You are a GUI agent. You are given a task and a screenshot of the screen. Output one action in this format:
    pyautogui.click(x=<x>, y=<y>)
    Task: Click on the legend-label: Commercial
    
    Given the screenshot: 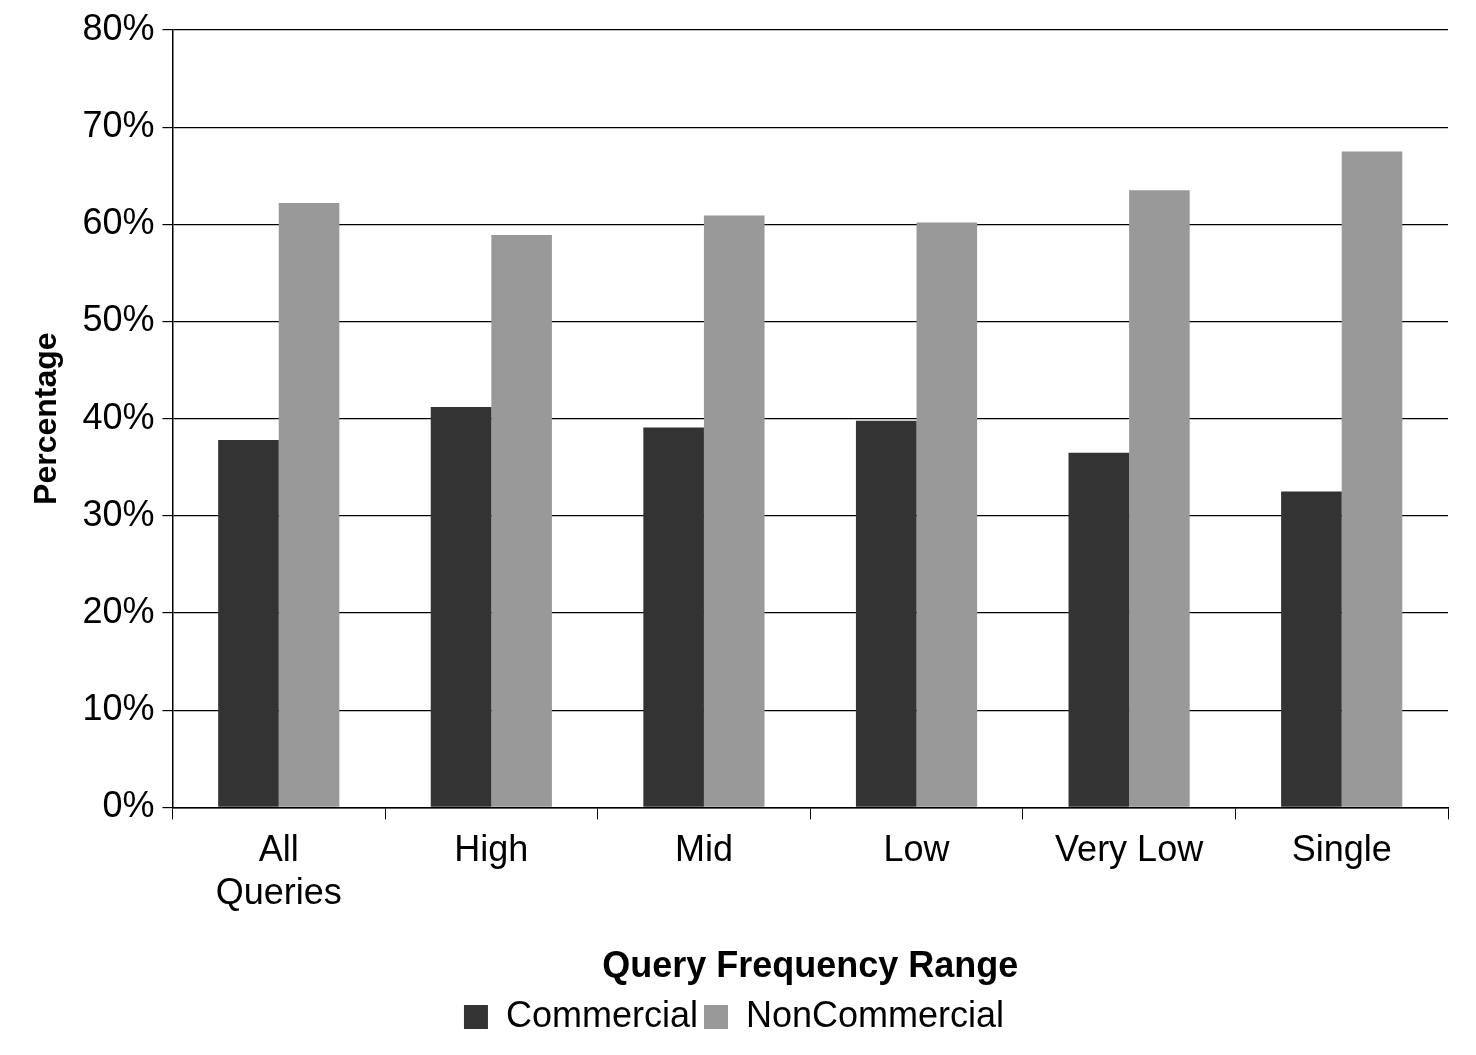 What is the action you would take?
    pyautogui.click(x=601, y=1014)
    